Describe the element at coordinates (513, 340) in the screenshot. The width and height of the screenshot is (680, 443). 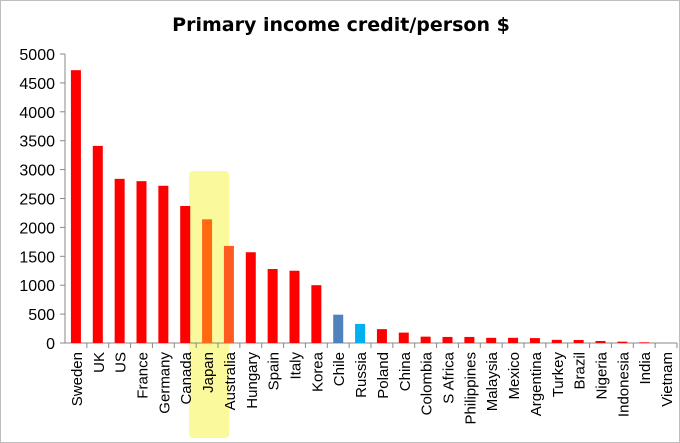
I see `bar-mexico` at that location.